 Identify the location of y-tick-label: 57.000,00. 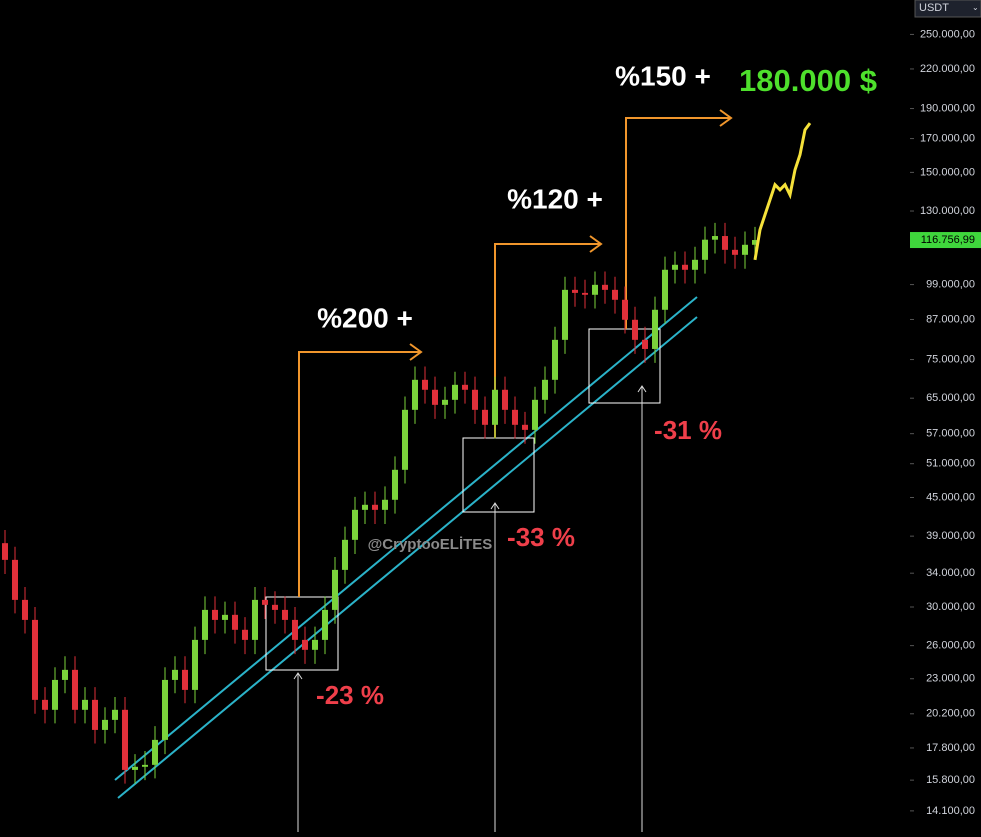
(950, 434).